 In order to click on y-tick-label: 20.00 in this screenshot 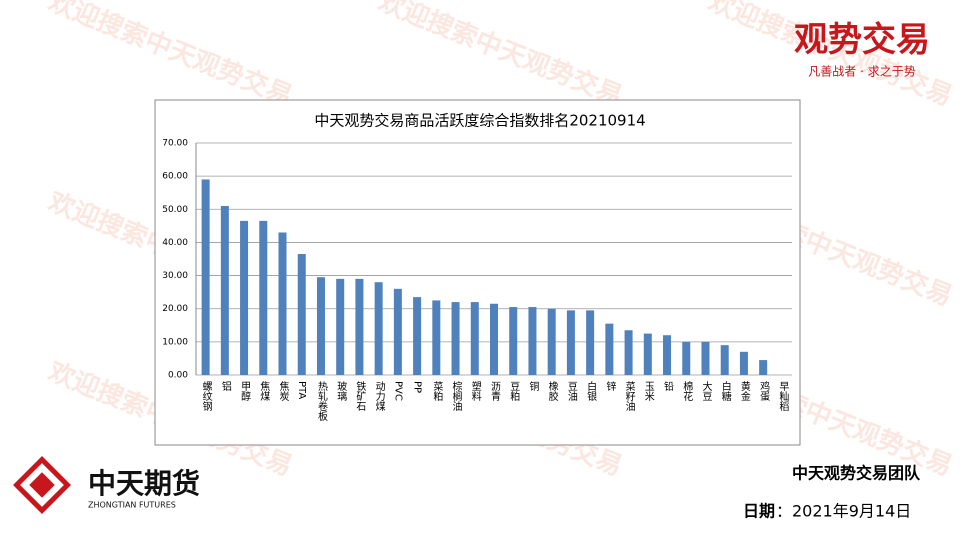, I will do `click(175, 309)`.